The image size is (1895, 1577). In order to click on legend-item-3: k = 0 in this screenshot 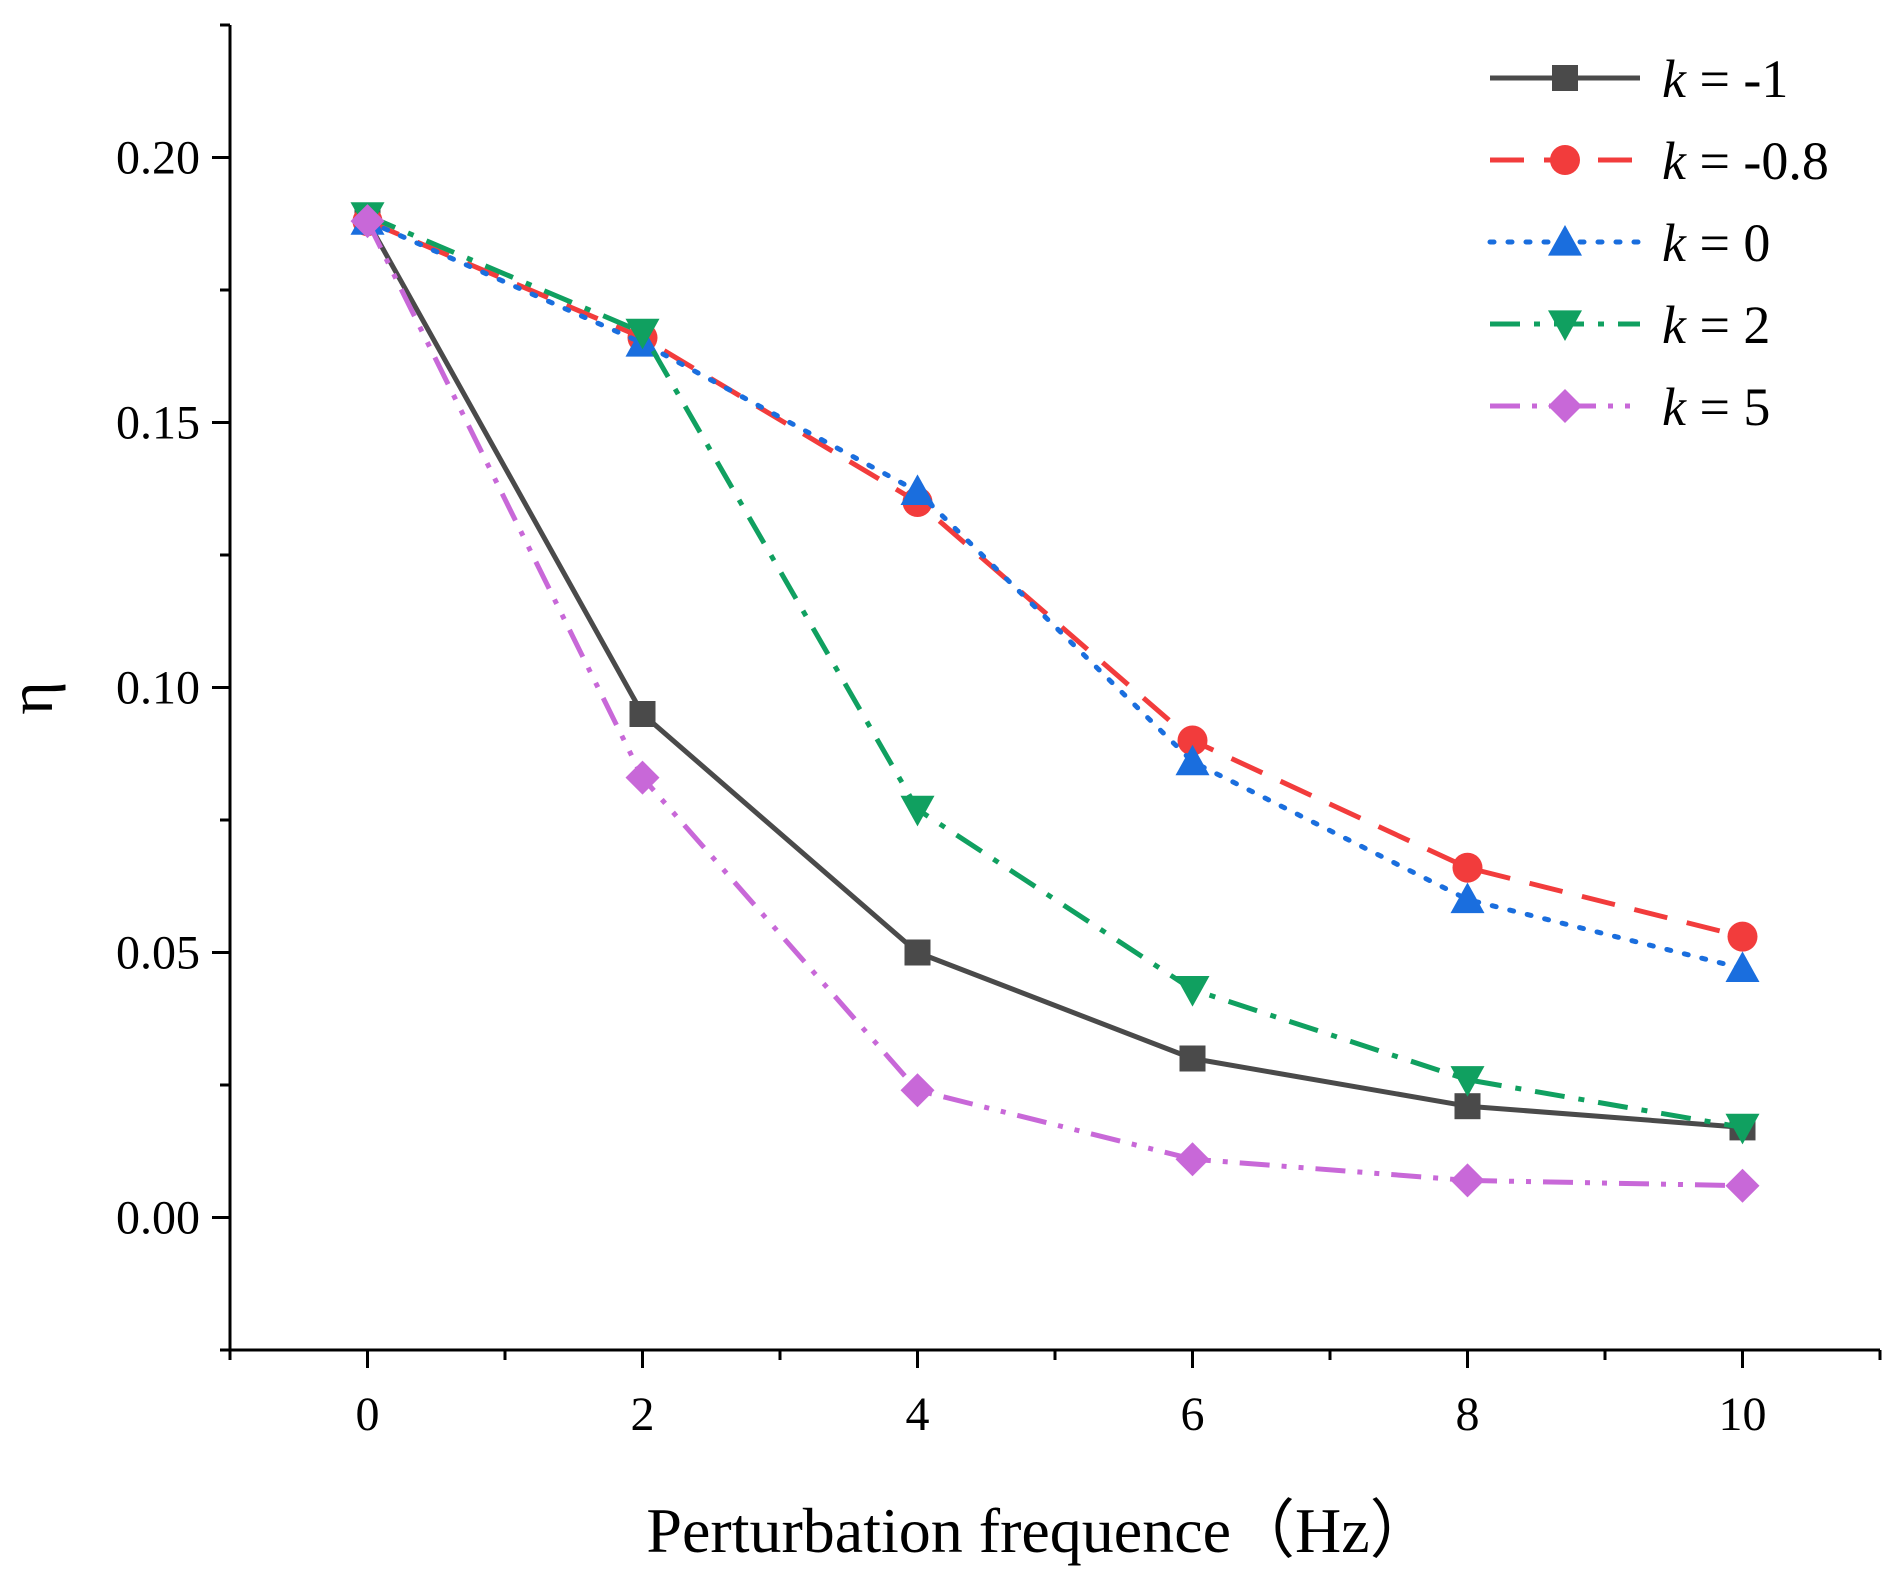, I will do `click(1628, 243)`.